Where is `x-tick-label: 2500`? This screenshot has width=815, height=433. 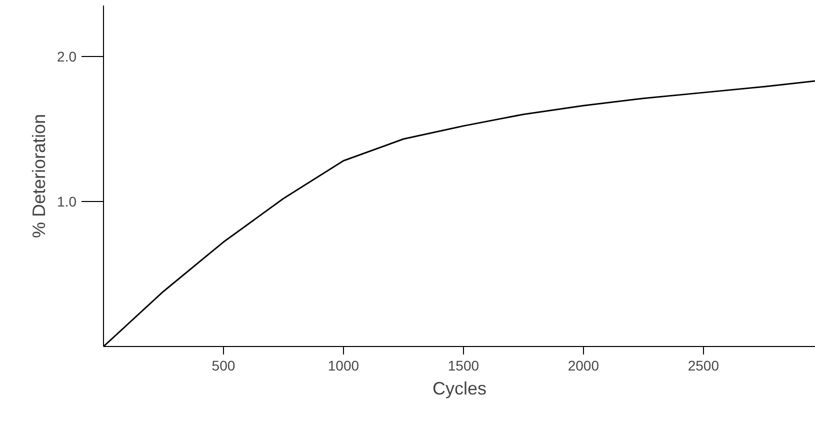 x-tick-label: 2500 is located at coordinates (704, 366).